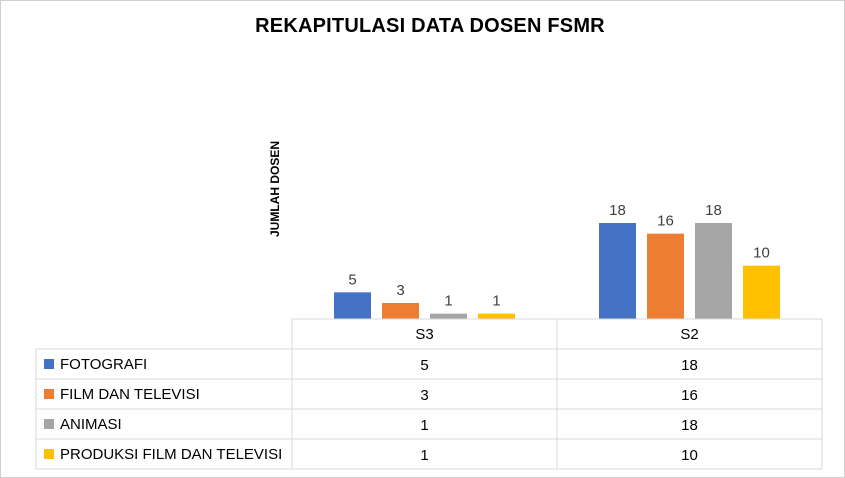 This screenshot has width=845, height=478. Describe the element at coordinates (689, 395) in the screenshot. I see `table-value: 16` at that location.